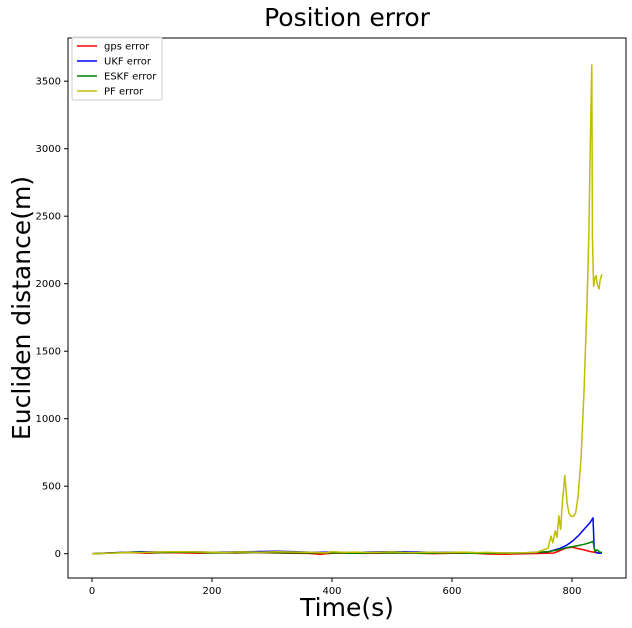 This screenshot has height=628, width=632. Describe the element at coordinates (571, 591) in the screenshot. I see `x-tick-label: 800` at that location.